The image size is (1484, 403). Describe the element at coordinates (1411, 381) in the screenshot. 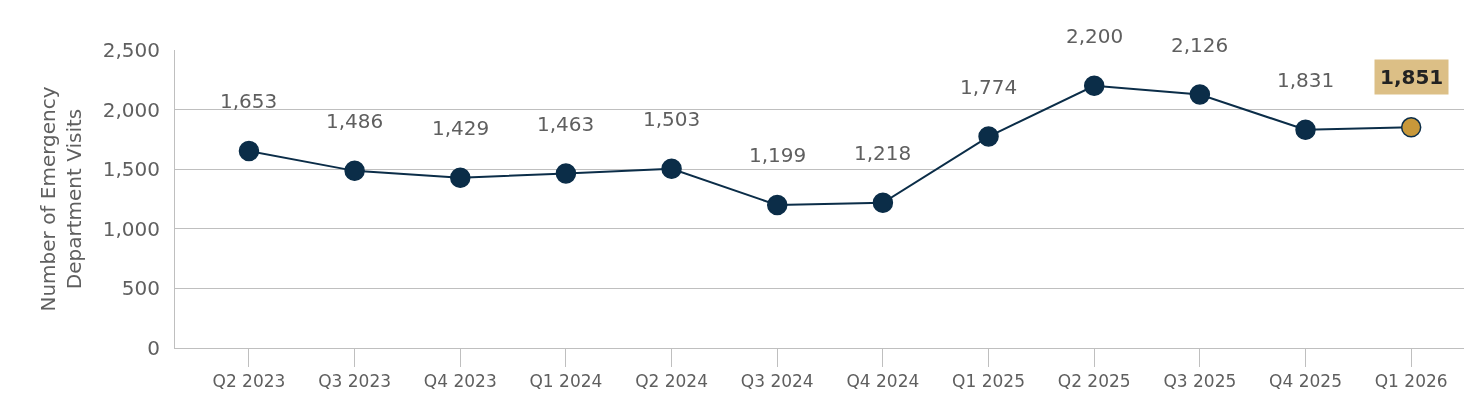

I see `x-tick-label: Q1 2026` at that location.